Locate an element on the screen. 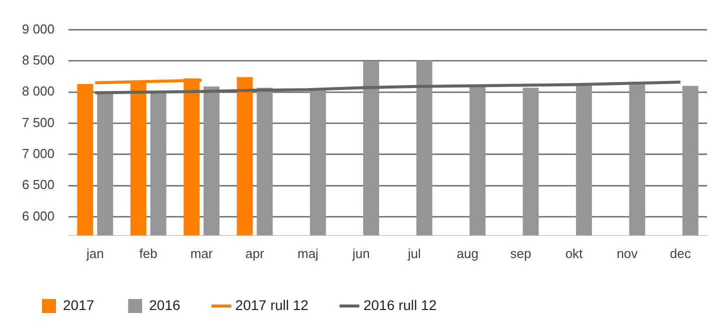  x-tick-label: mar is located at coordinates (202, 253).